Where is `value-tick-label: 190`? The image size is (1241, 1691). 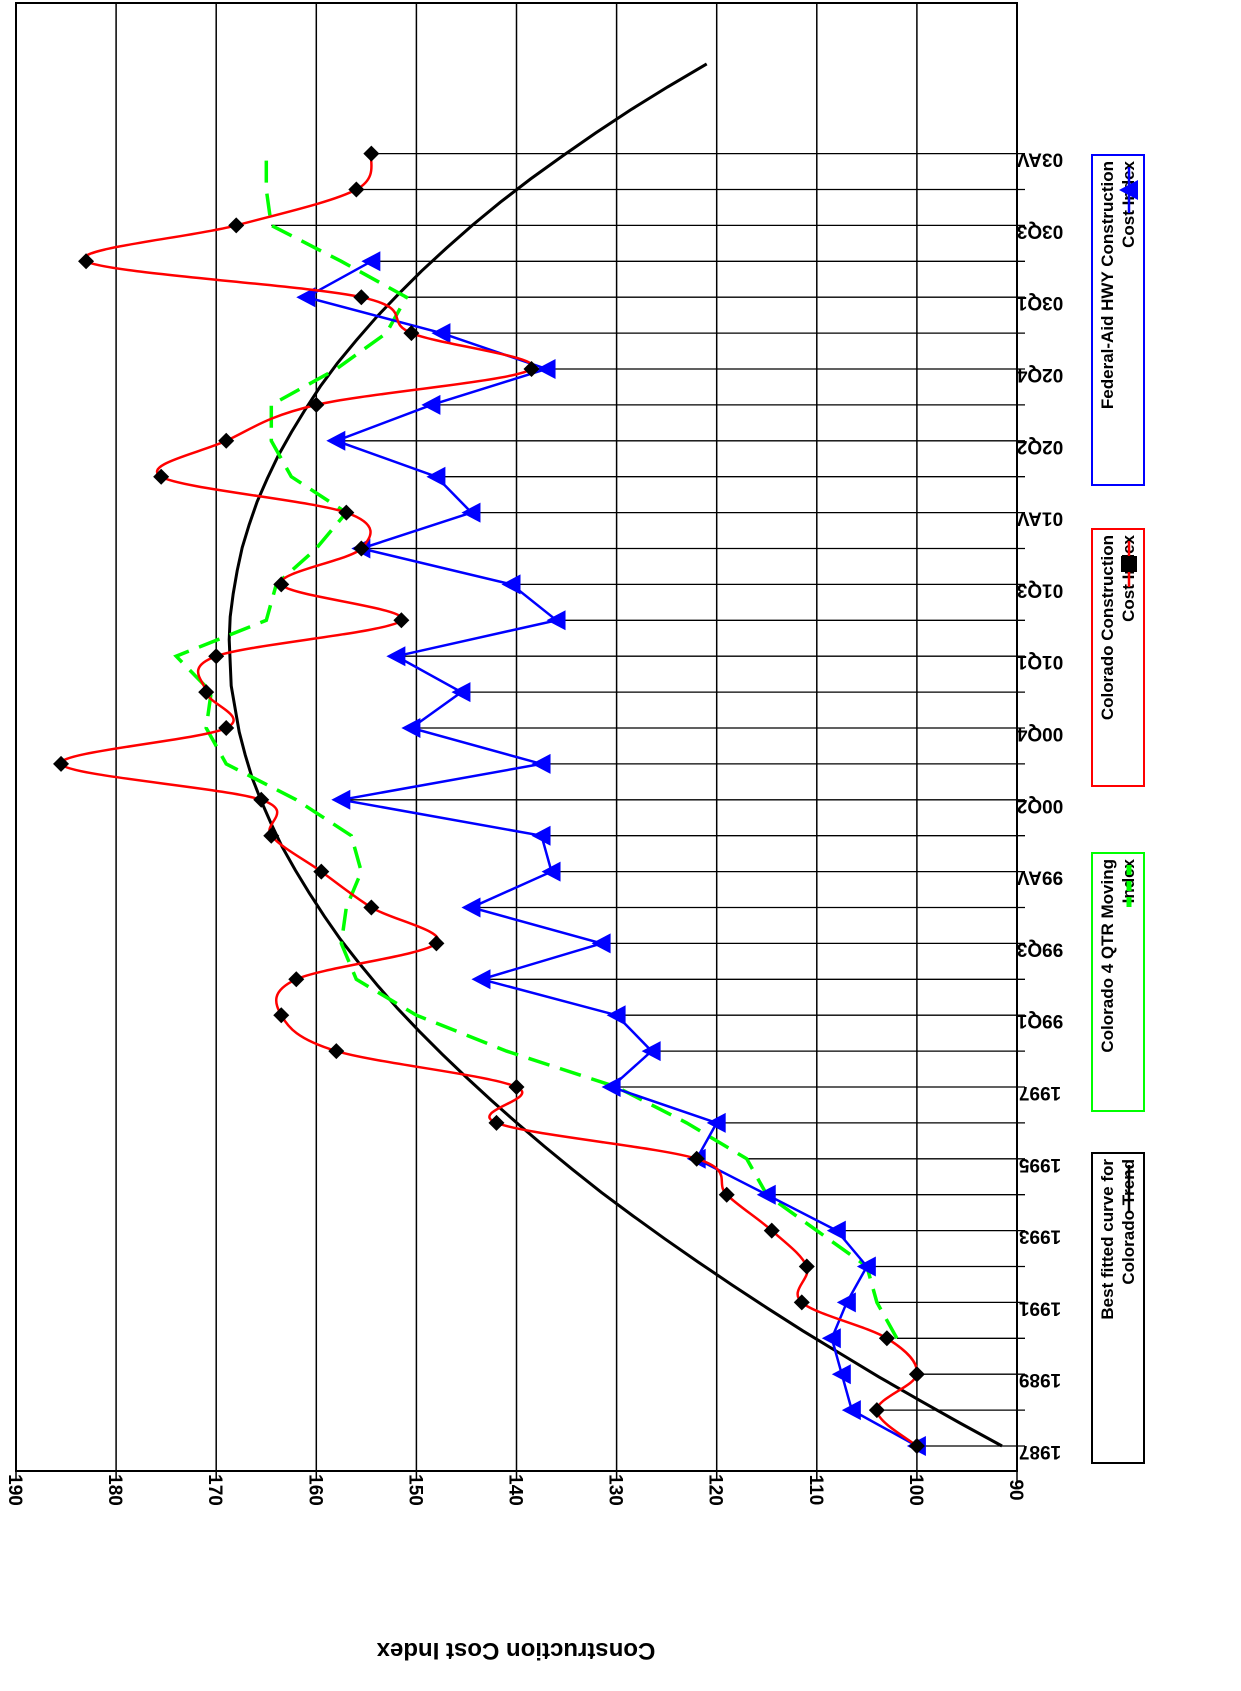
value-tick-label: 190 is located at coordinates (14, 1490).